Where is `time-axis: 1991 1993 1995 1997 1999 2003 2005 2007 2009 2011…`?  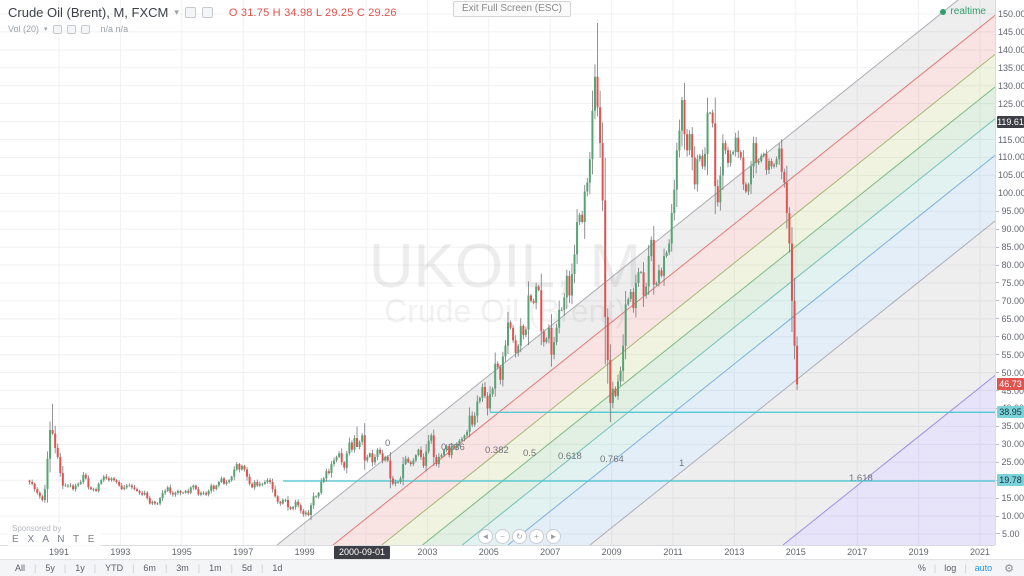 time-axis: 1991 1993 1995 1997 1999 2003 2005 2007 2009 2011… is located at coordinates (497, 552).